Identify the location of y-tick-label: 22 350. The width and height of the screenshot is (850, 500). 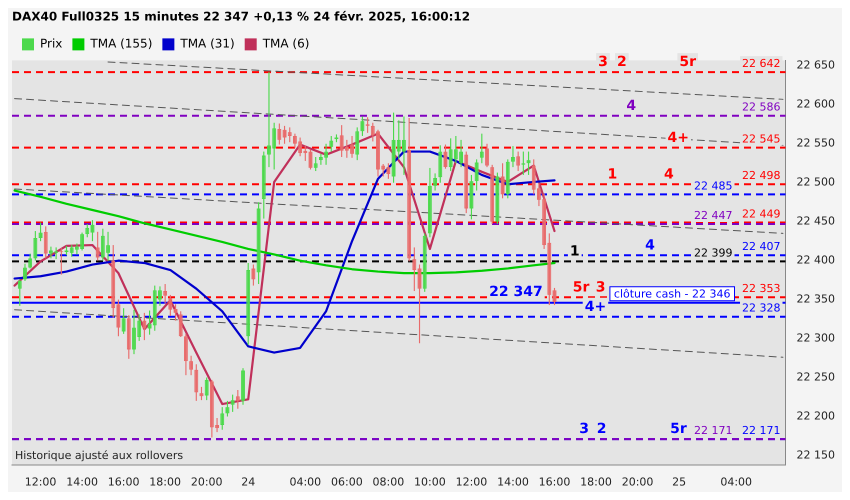
(816, 299).